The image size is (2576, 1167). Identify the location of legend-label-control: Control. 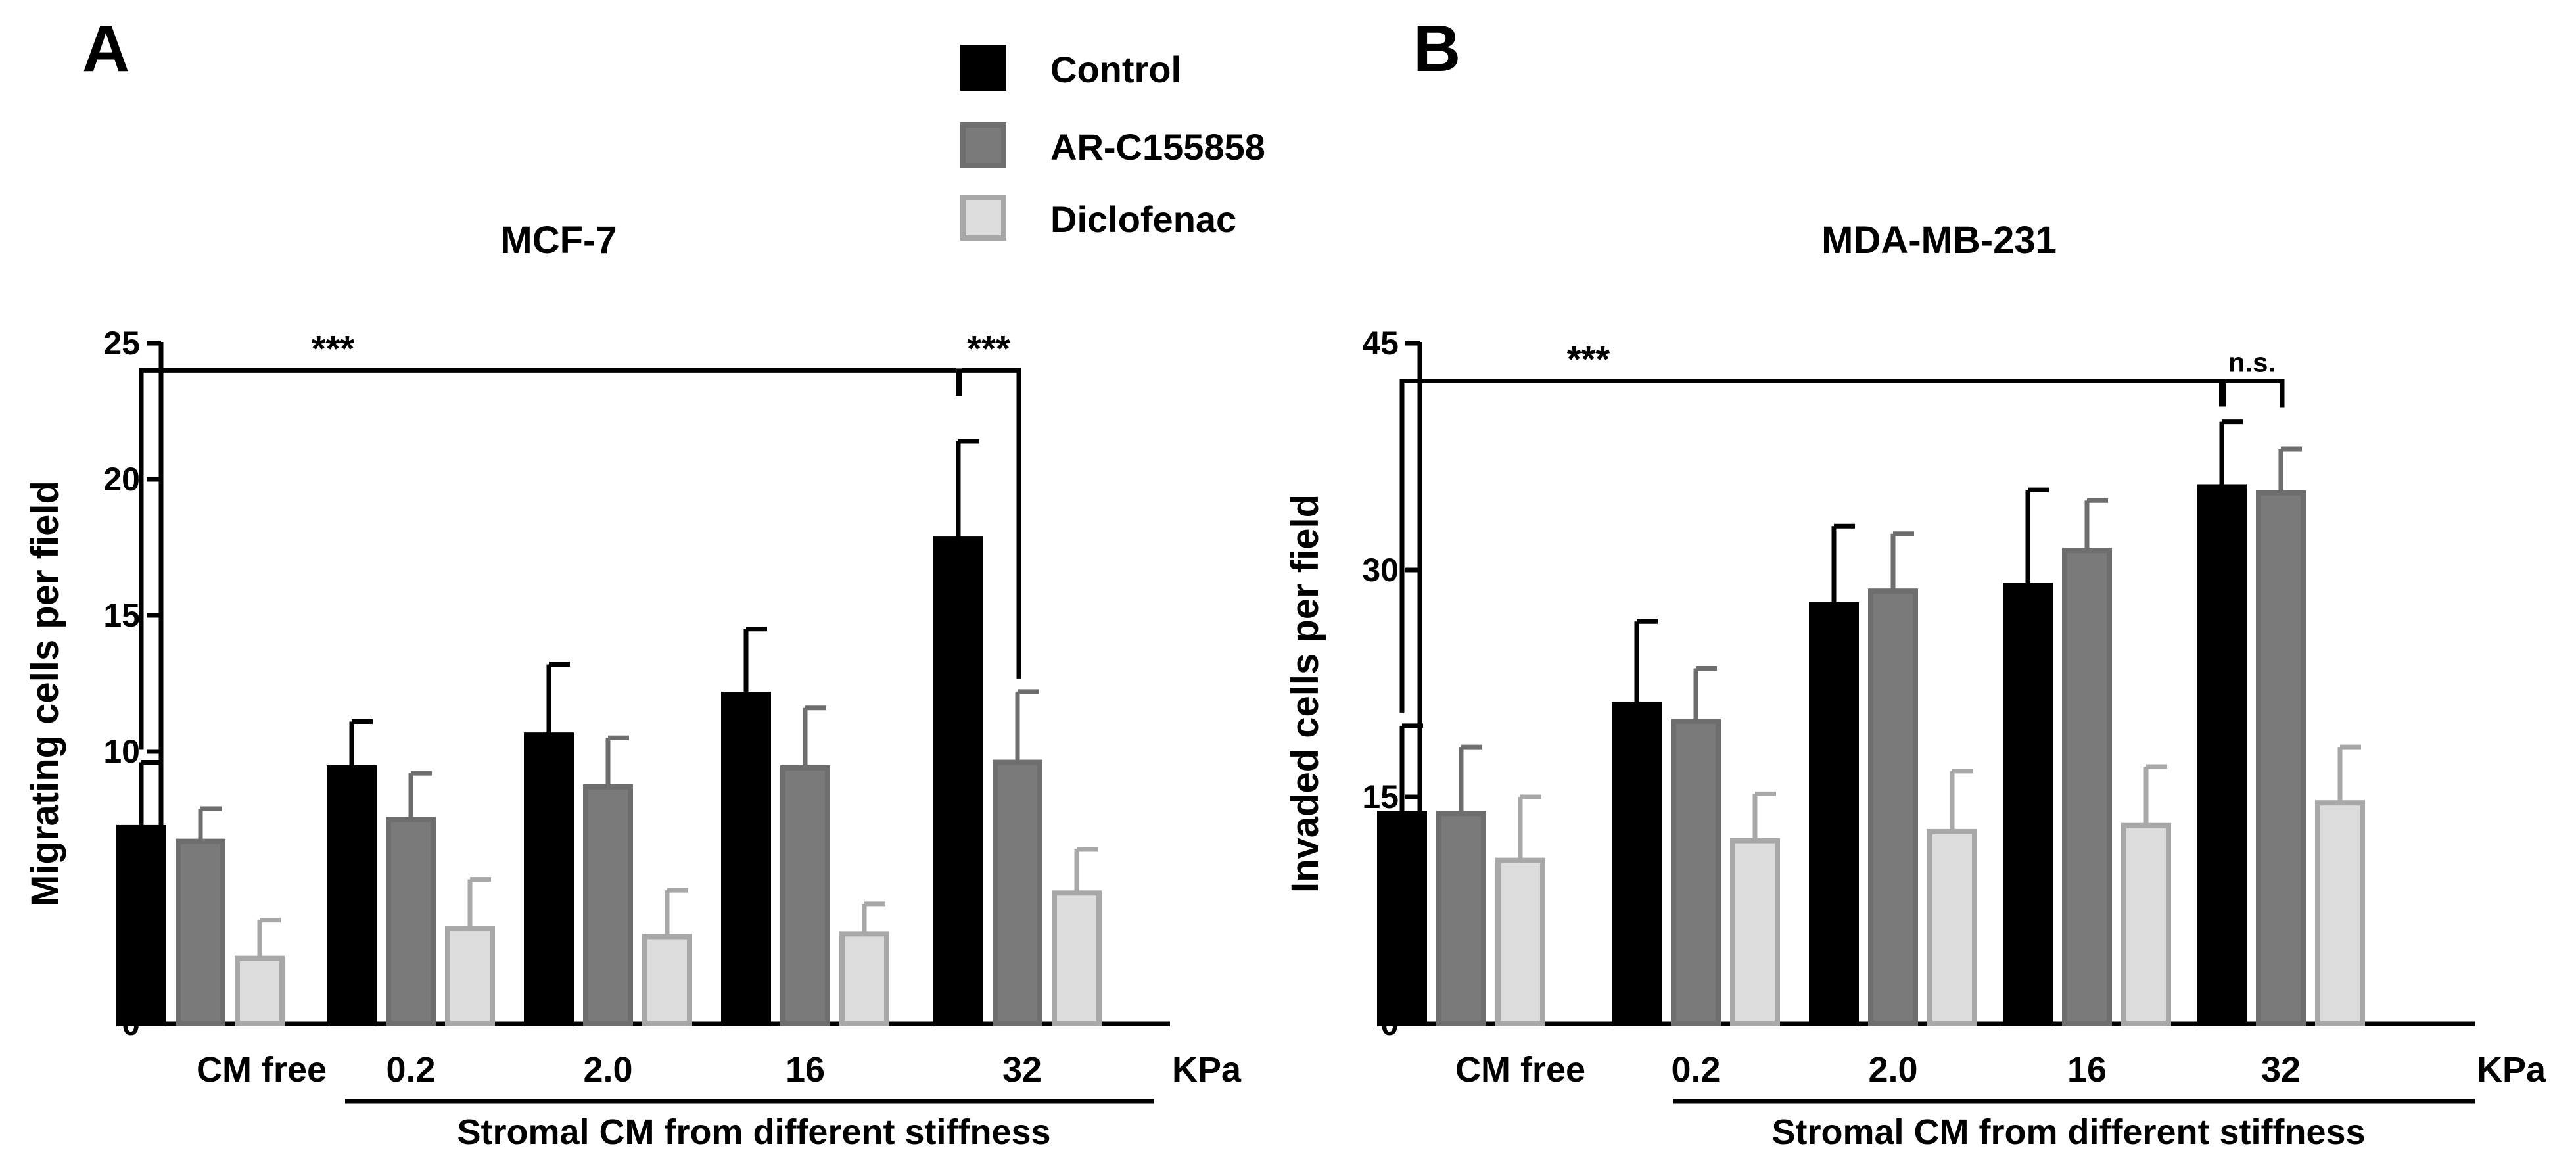
(1115, 69).